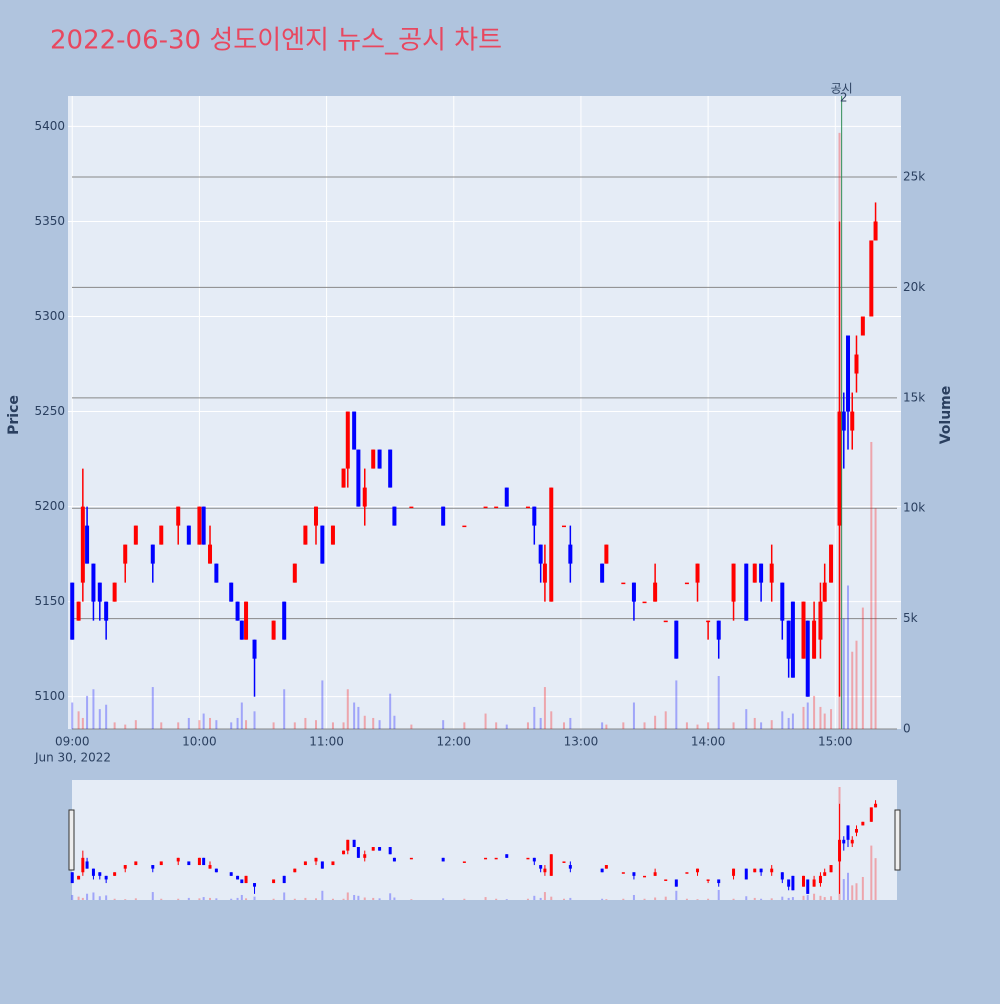  What do you see at coordinates (897, 840) in the screenshot?
I see `range-handle-right` at bounding box center [897, 840].